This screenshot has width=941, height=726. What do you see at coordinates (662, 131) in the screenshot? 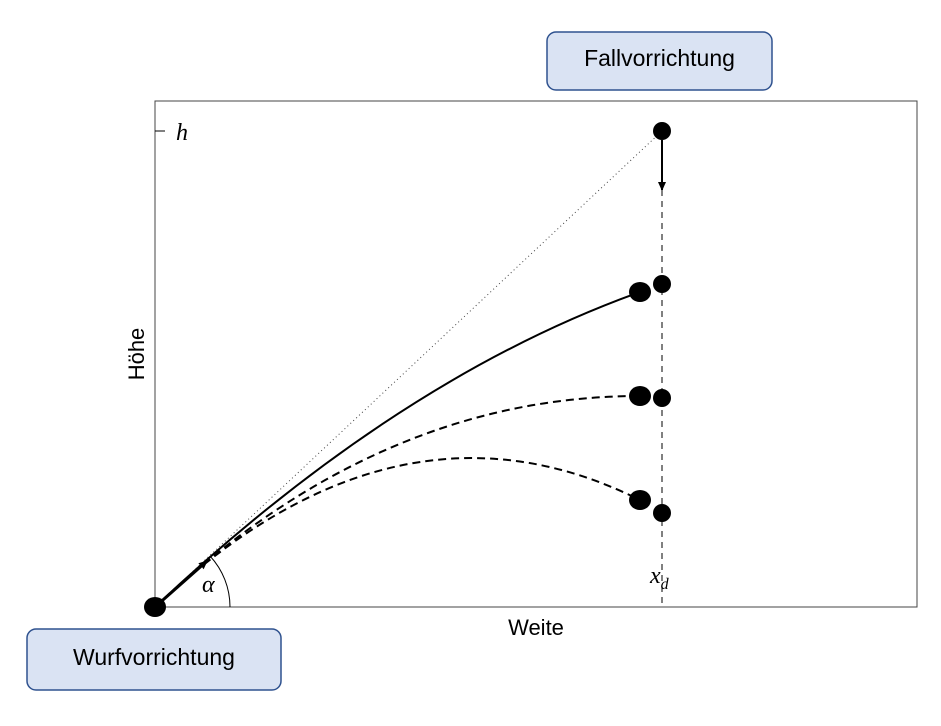
I see `target-start` at bounding box center [662, 131].